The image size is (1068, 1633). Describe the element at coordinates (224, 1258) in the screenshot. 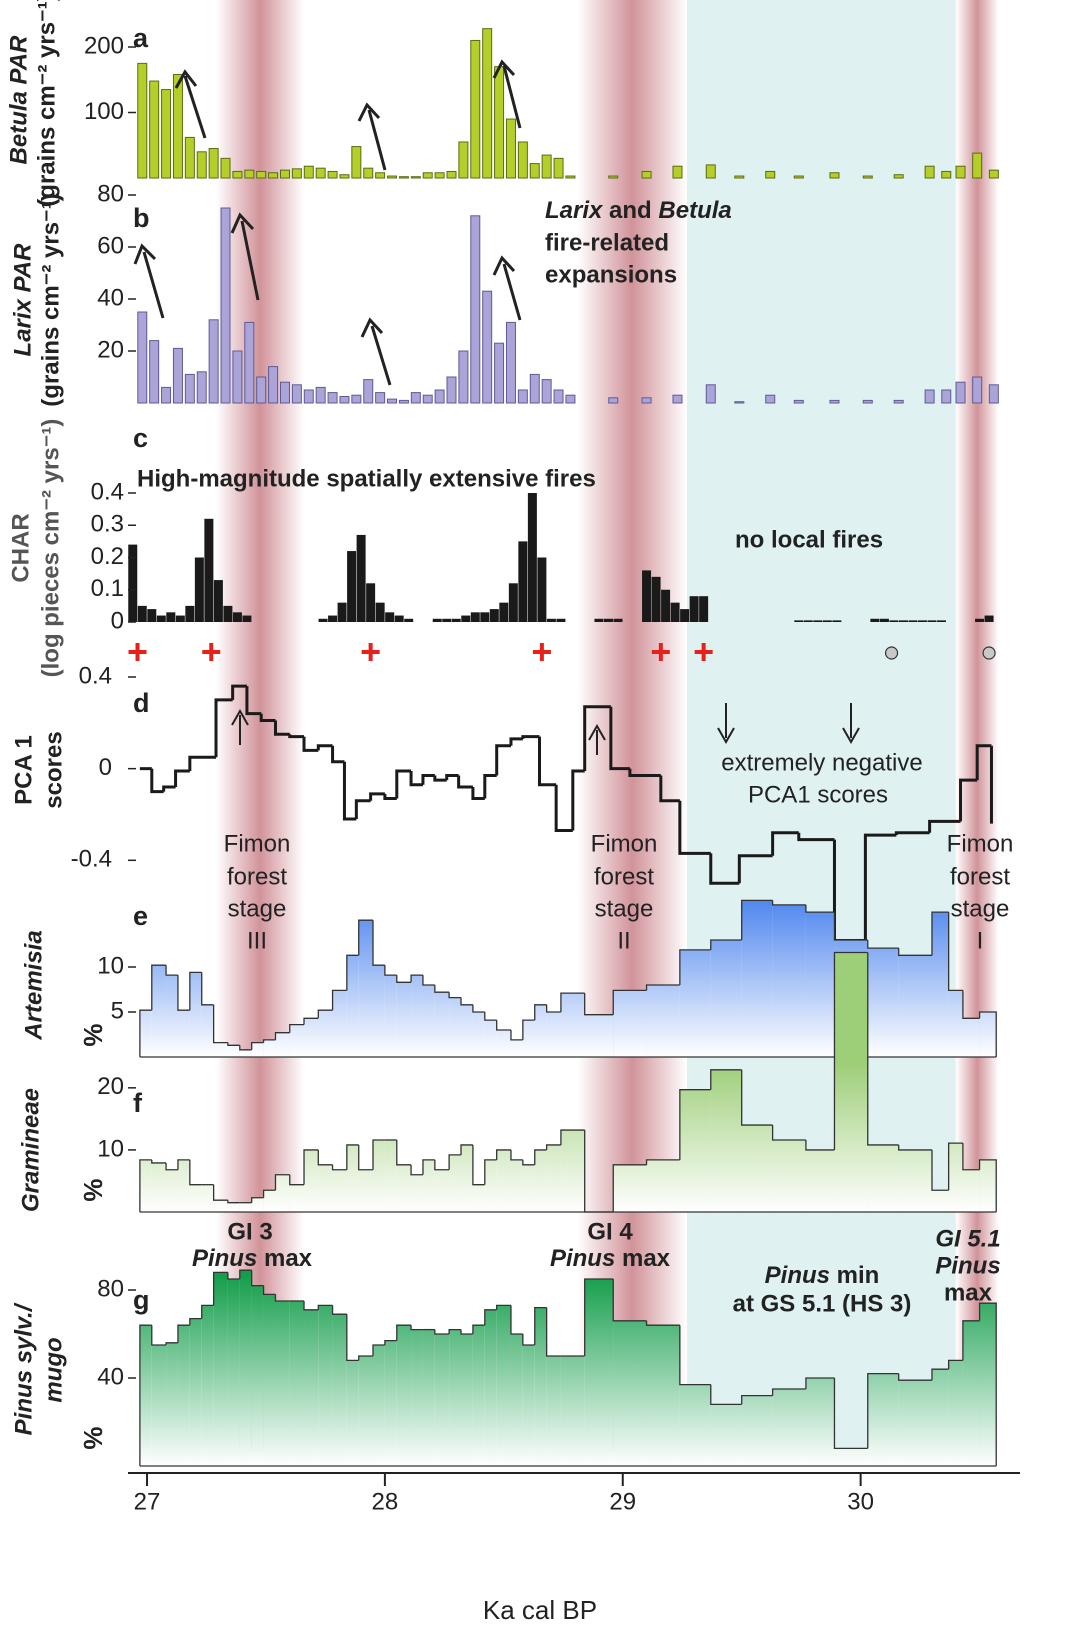

I see `note-part: Pinus` at that location.